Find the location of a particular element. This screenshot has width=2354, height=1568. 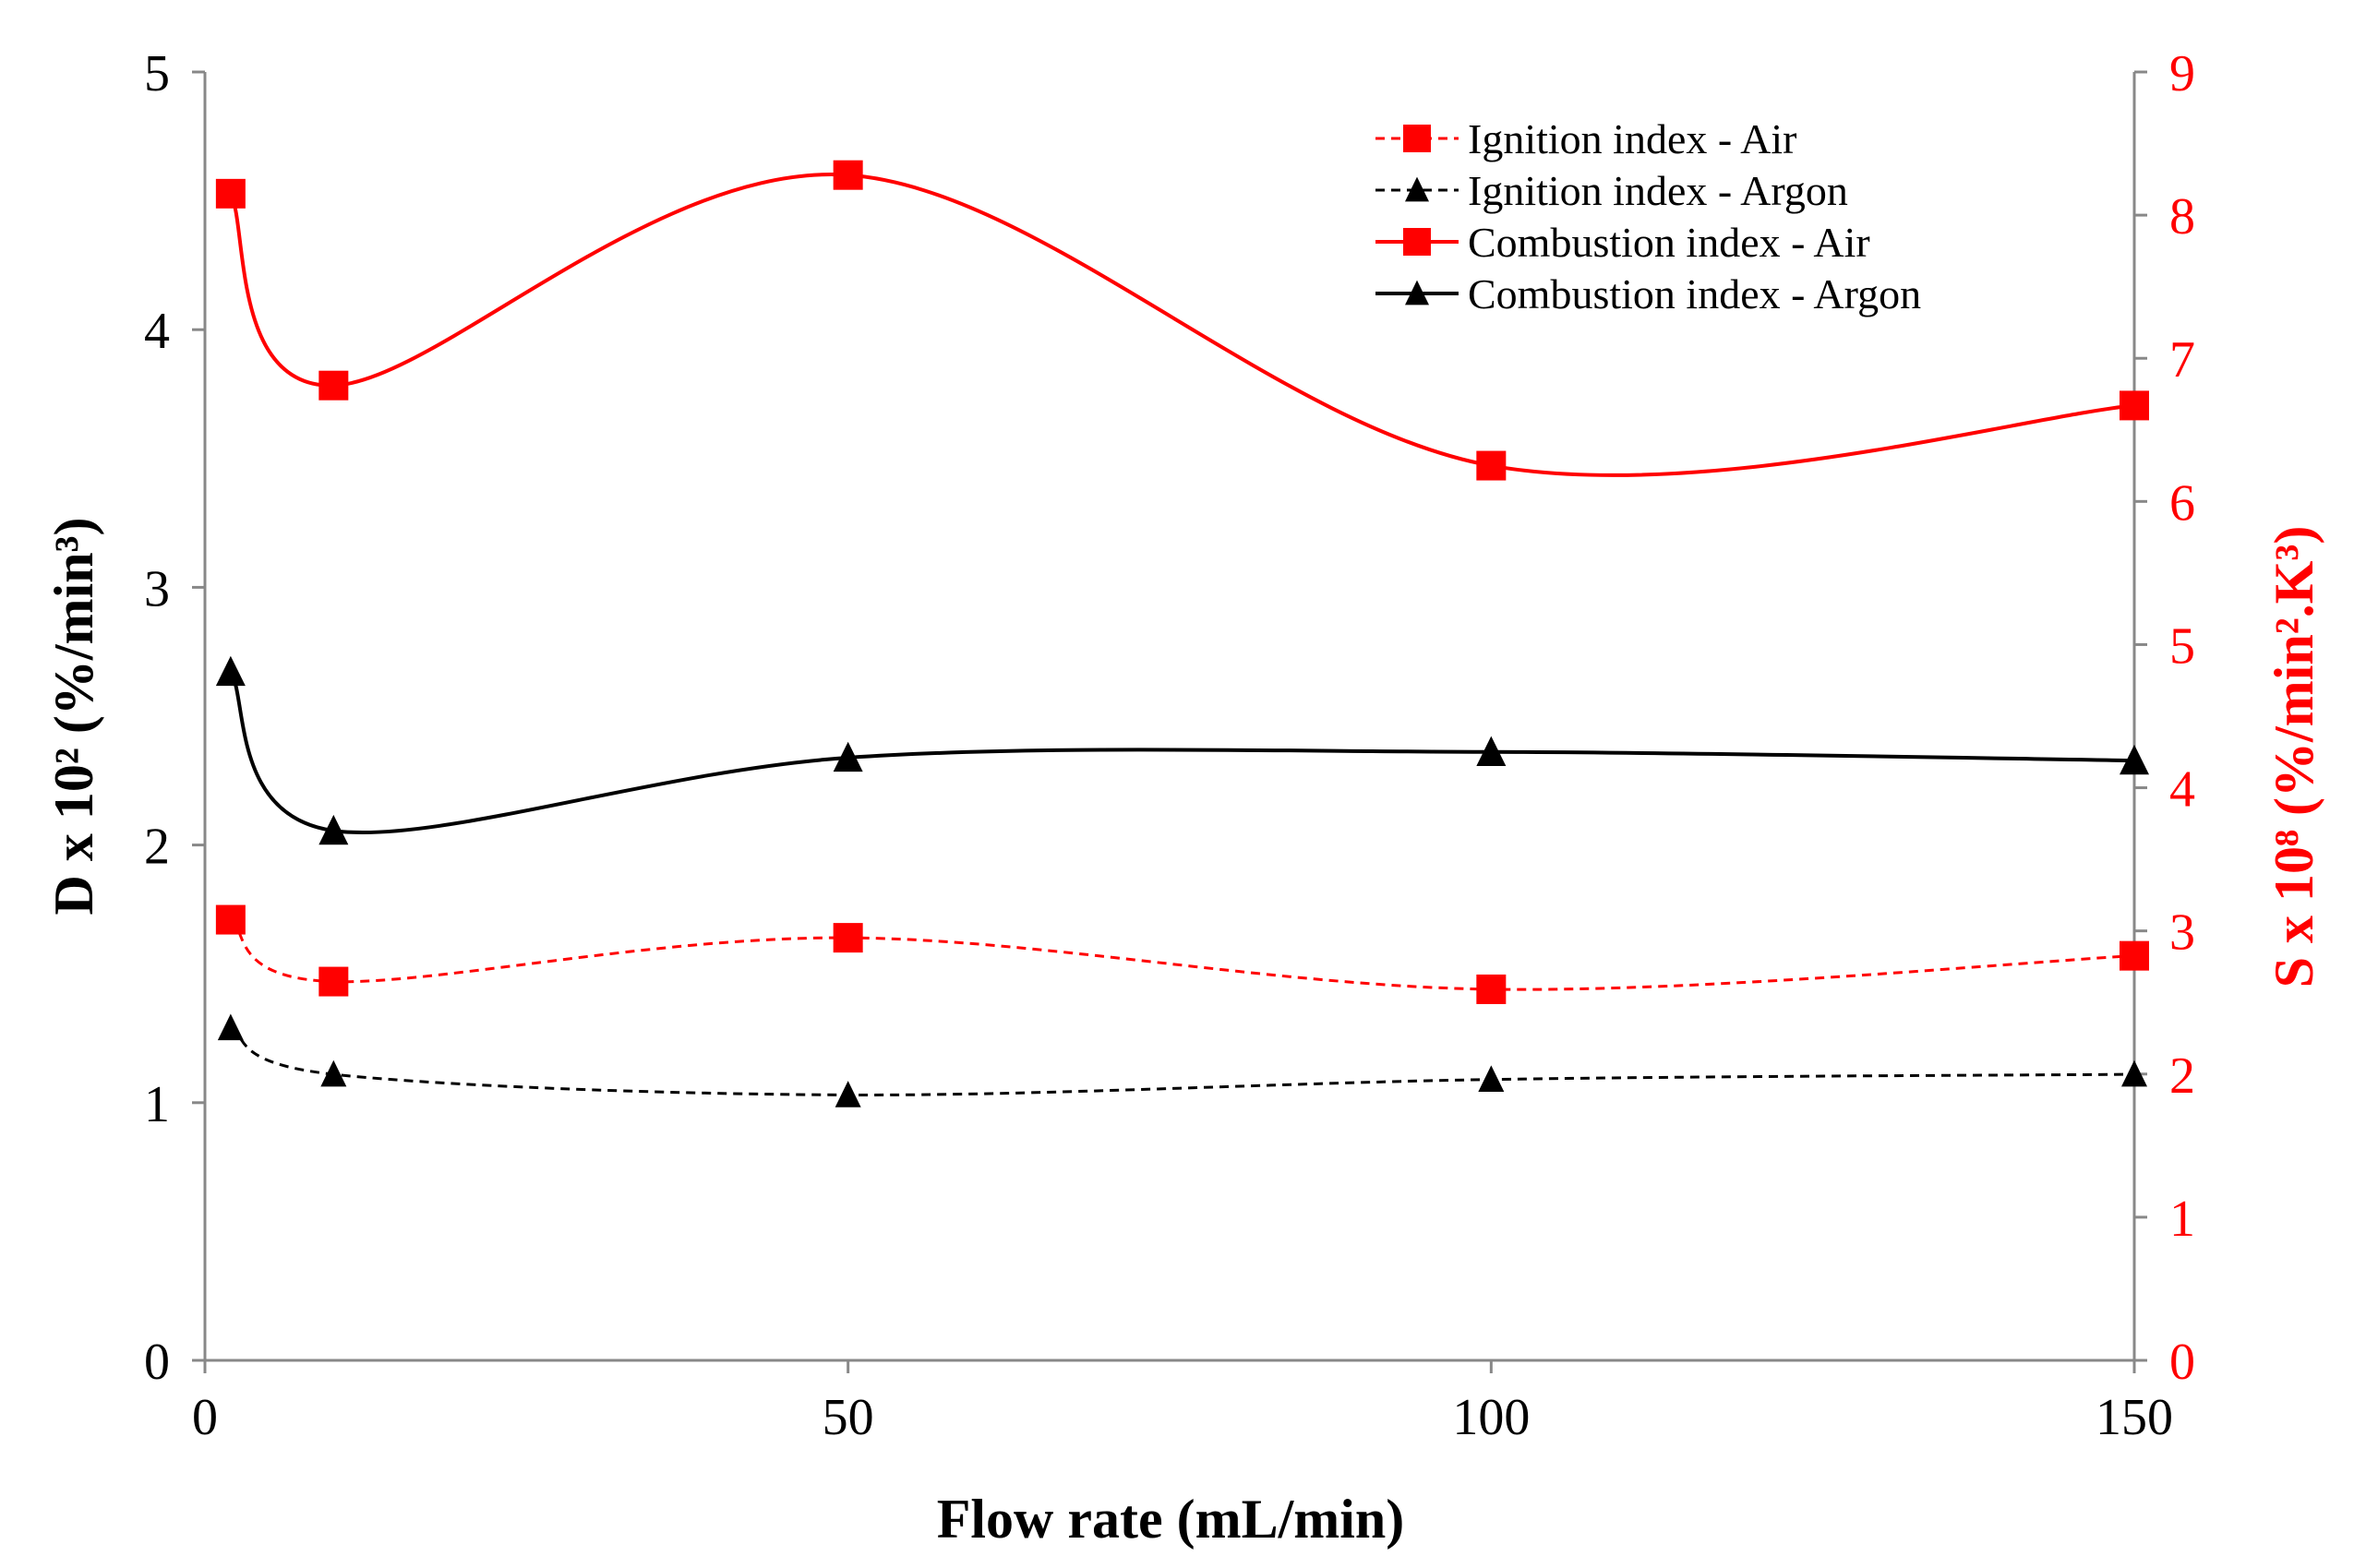

y-left-tick-label: 4 is located at coordinates (157, 332).